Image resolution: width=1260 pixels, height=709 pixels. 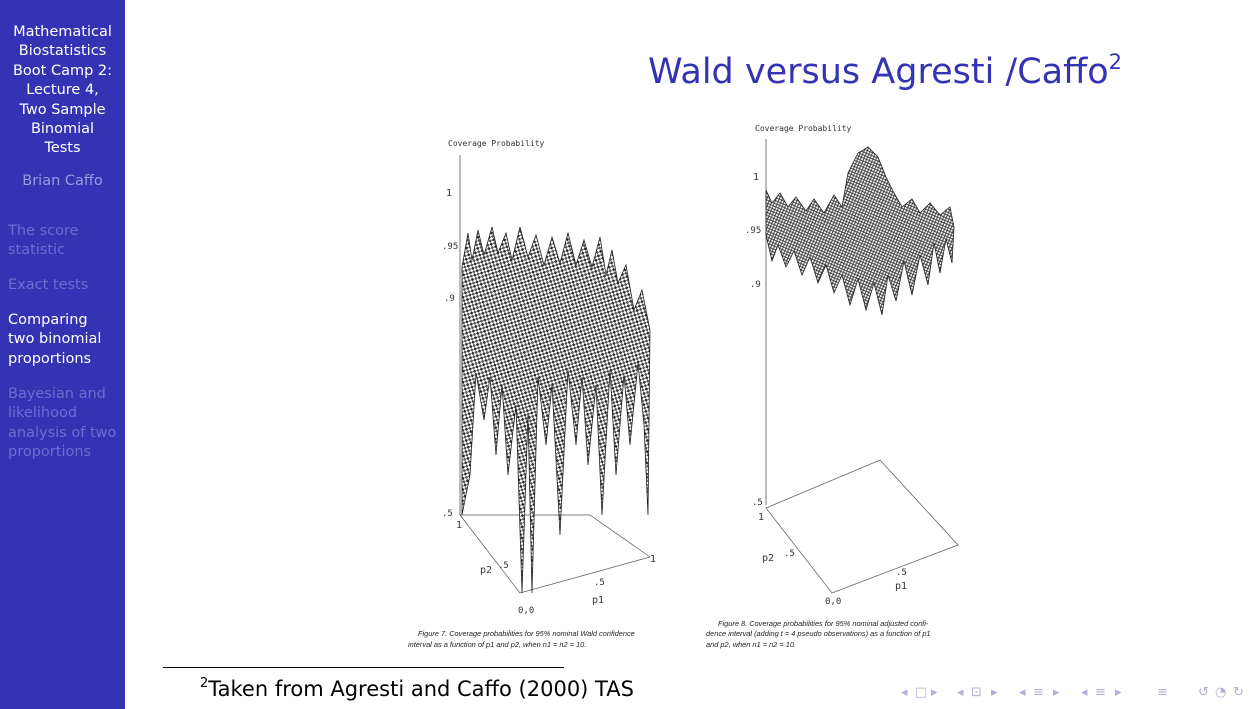 What do you see at coordinates (486, 570) in the screenshot?
I see `left-p2-axis-label: p2` at bounding box center [486, 570].